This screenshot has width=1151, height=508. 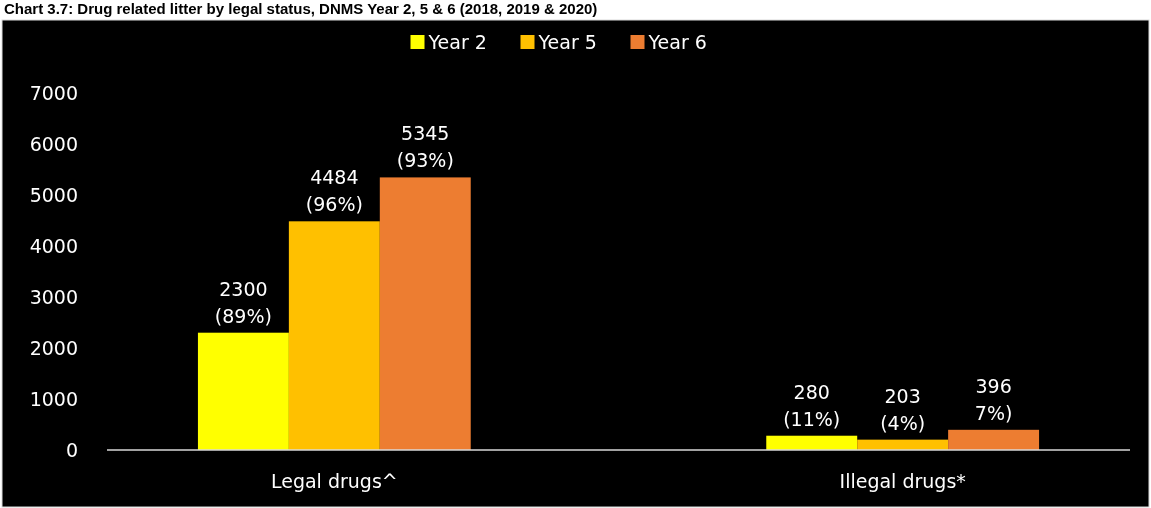 What do you see at coordinates (993, 399) in the screenshot?
I see `data-label: 396 7%)` at bounding box center [993, 399].